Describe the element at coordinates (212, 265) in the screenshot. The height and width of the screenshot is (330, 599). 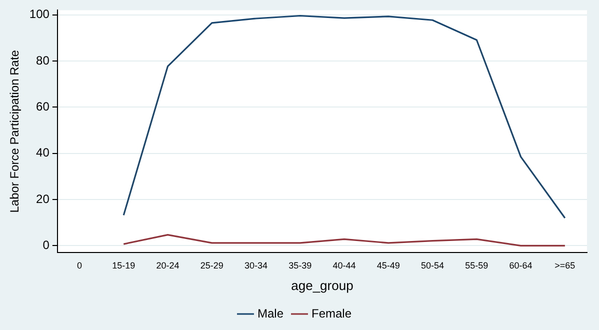
I see `x-tick-label: 25-29` at that location.